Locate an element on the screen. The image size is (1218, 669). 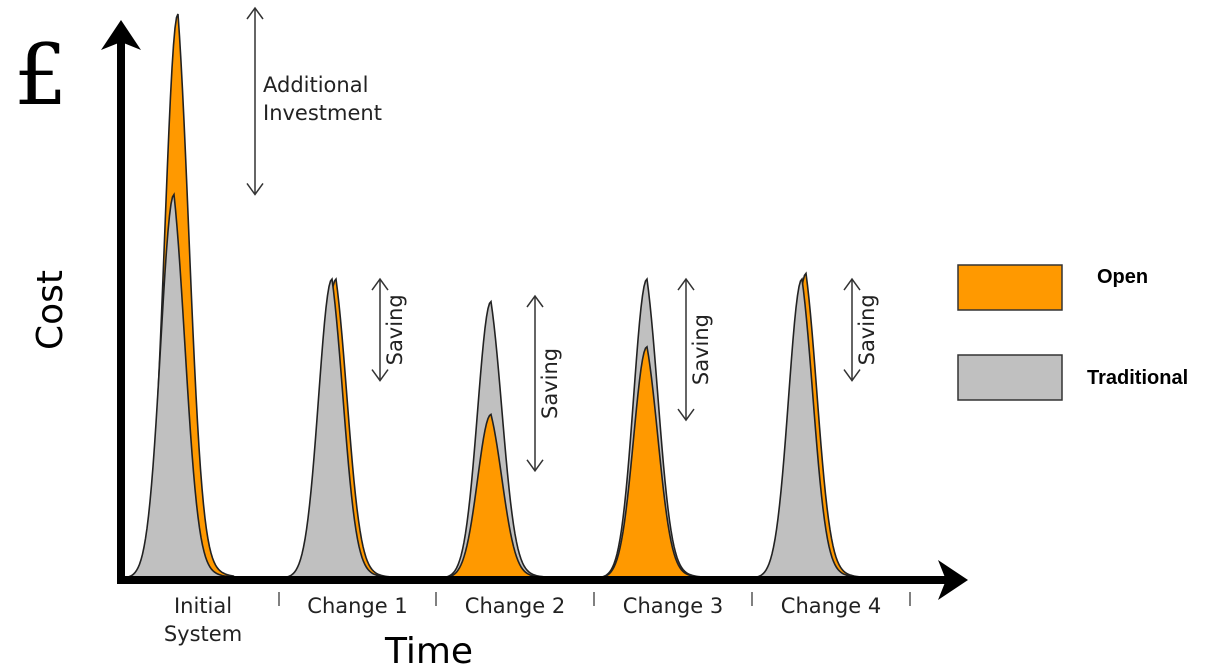
x-axis-arrowhead is located at coordinates (953, 580).